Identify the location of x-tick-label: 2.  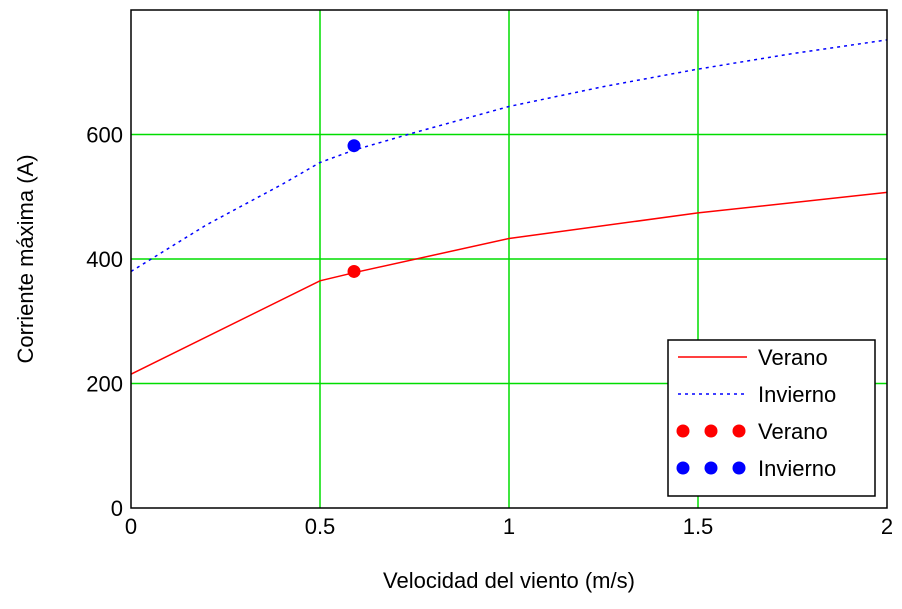
(887, 526).